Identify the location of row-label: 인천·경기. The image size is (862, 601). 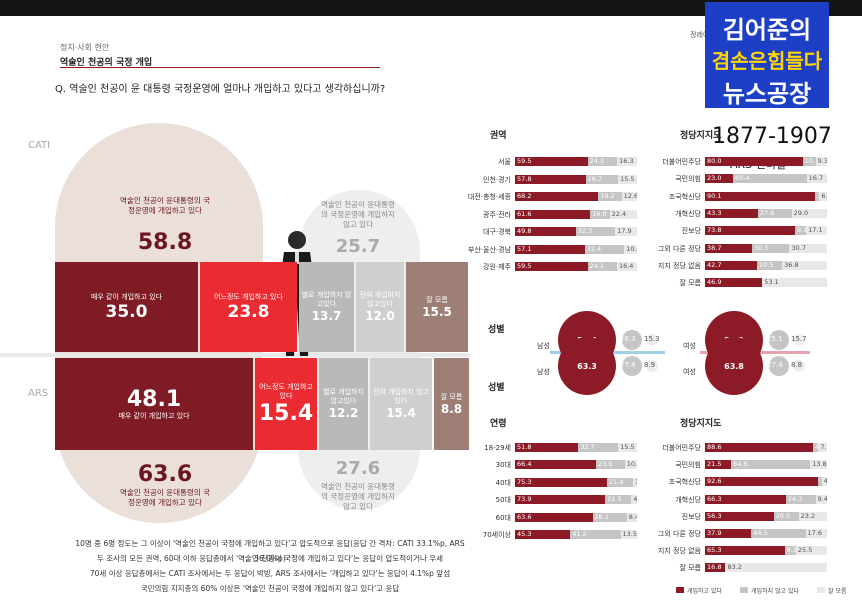
(497, 179).